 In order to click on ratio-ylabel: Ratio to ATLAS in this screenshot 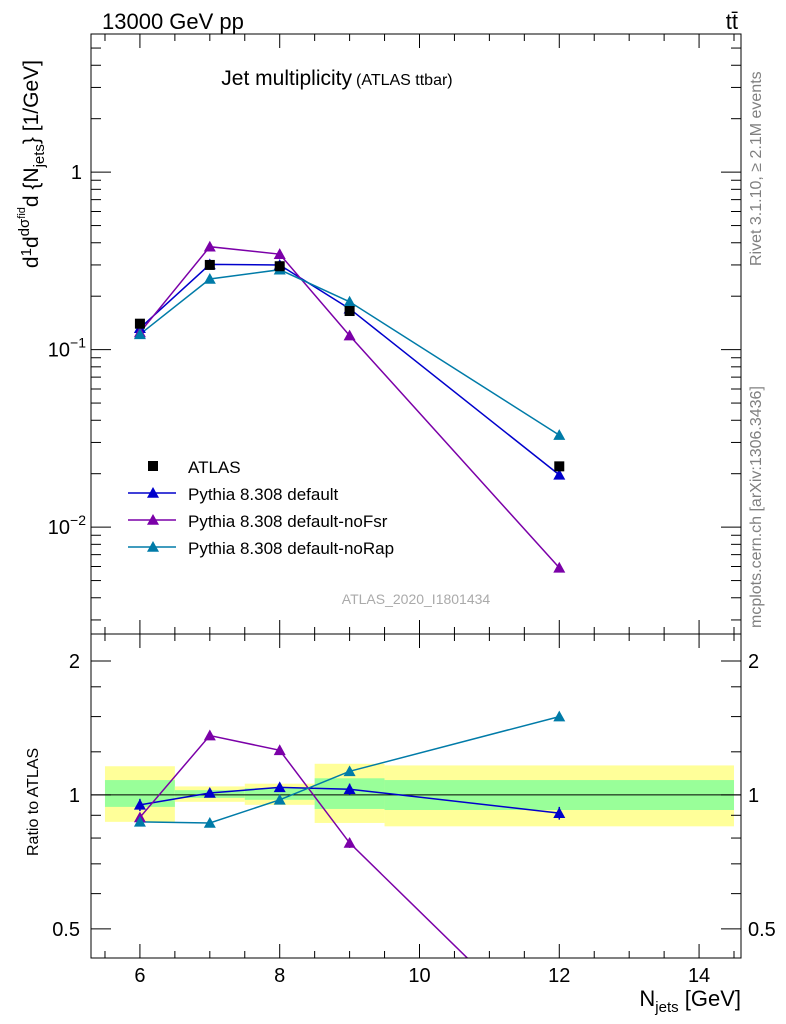, I will do `click(33, 802)`.